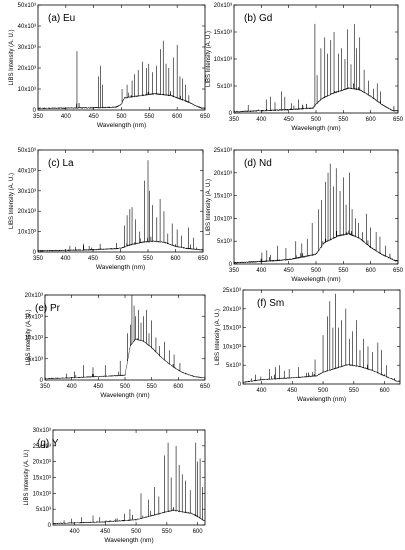 The width and height of the screenshot is (405, 550). I want to click on panel-title: (b) Gd, so click(258, 18).